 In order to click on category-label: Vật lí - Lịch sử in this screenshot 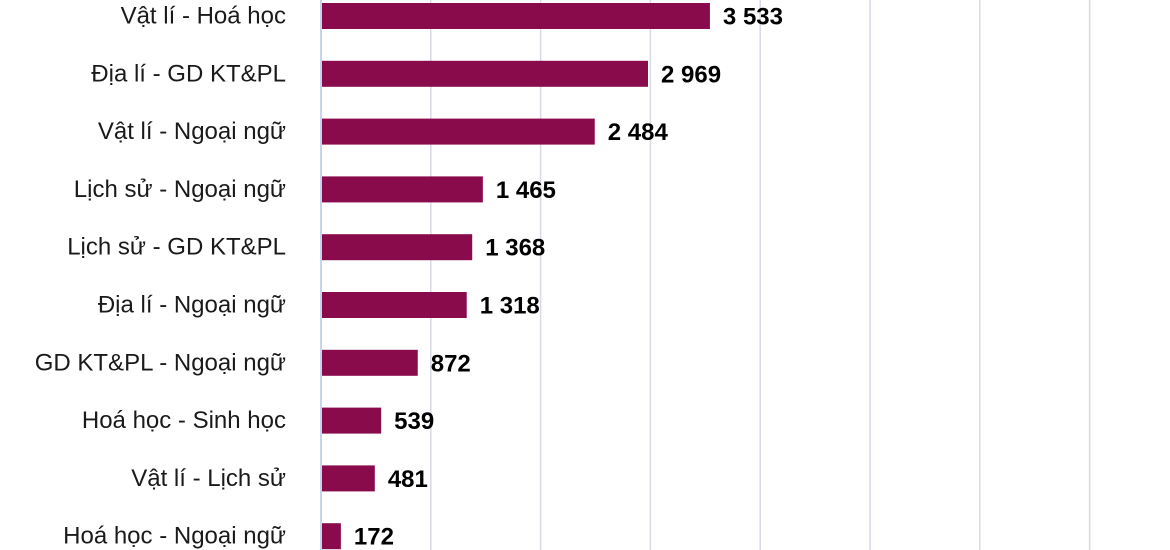, I will do `click(208, 478)`.